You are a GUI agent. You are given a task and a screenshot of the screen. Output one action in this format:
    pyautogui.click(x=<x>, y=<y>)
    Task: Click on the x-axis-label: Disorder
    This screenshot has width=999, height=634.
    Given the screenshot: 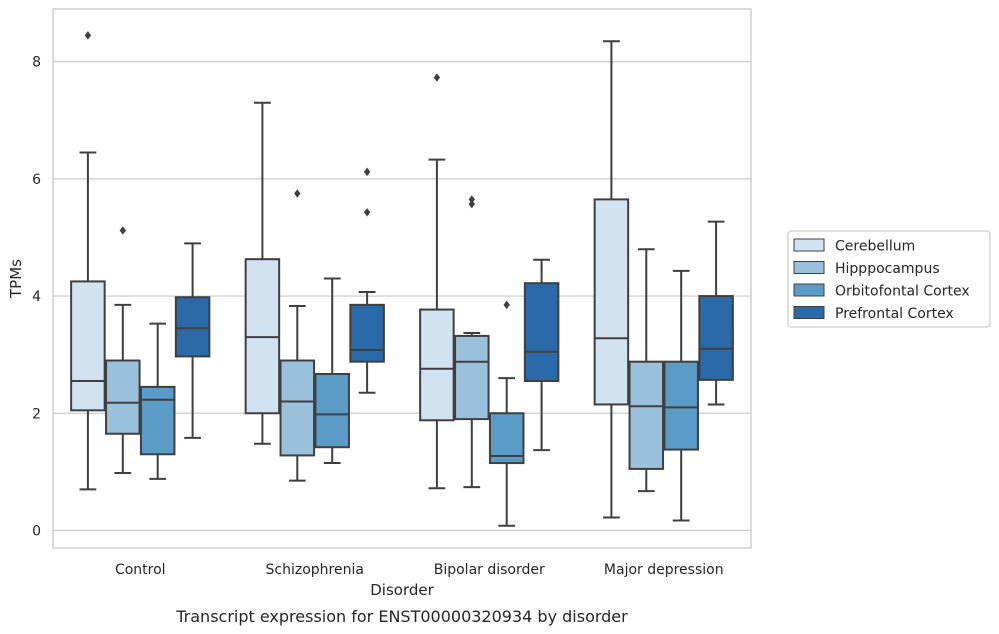 What is the action you would take?
    pyautogui.click(x=402, y=590)
    